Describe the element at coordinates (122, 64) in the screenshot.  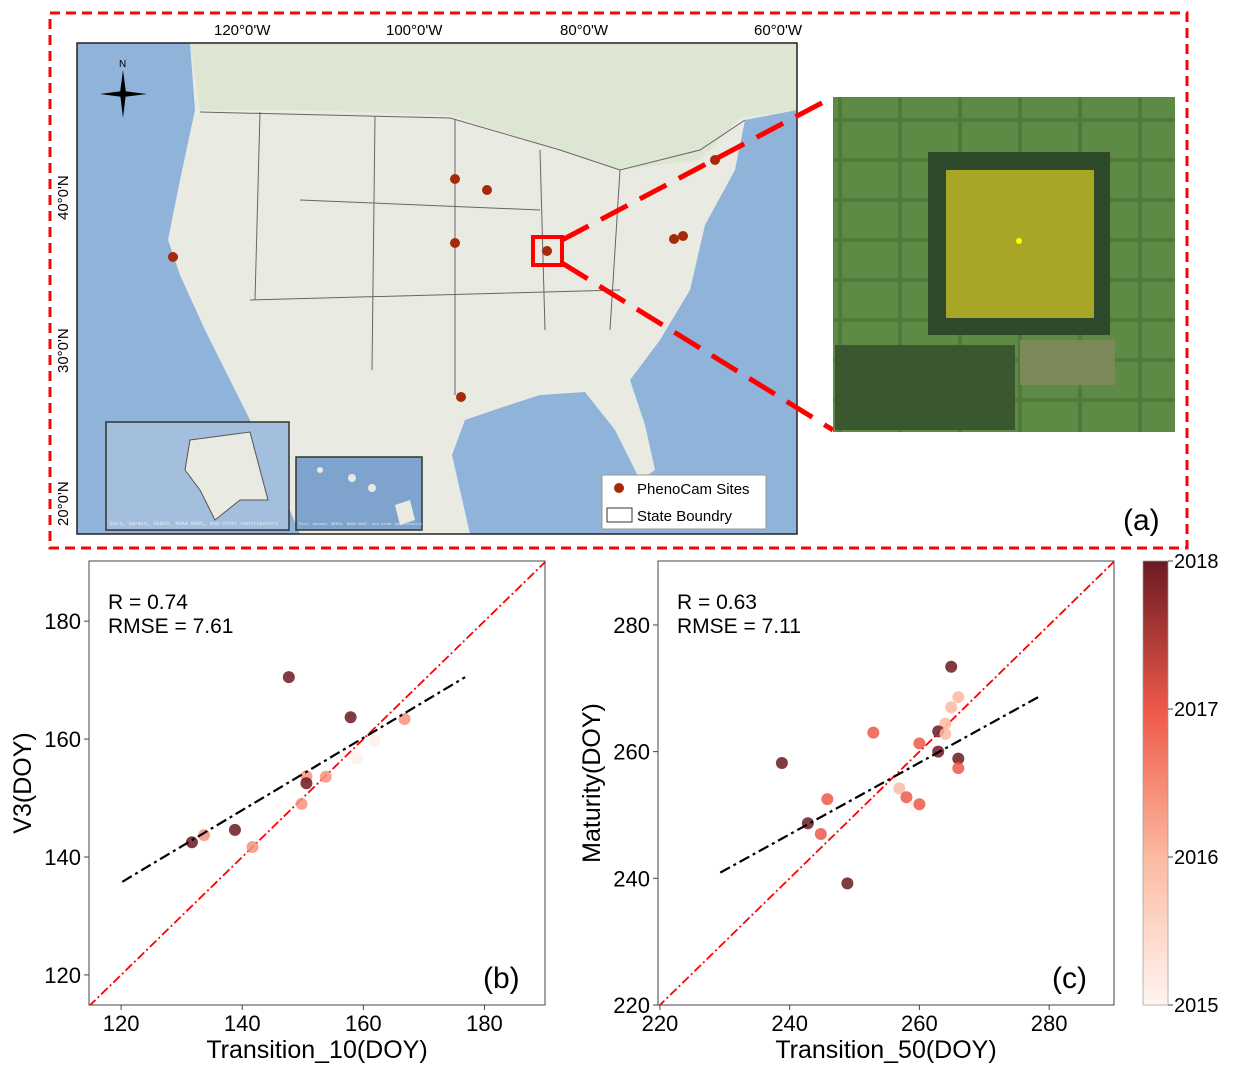
I see `north-label: N` at that location.